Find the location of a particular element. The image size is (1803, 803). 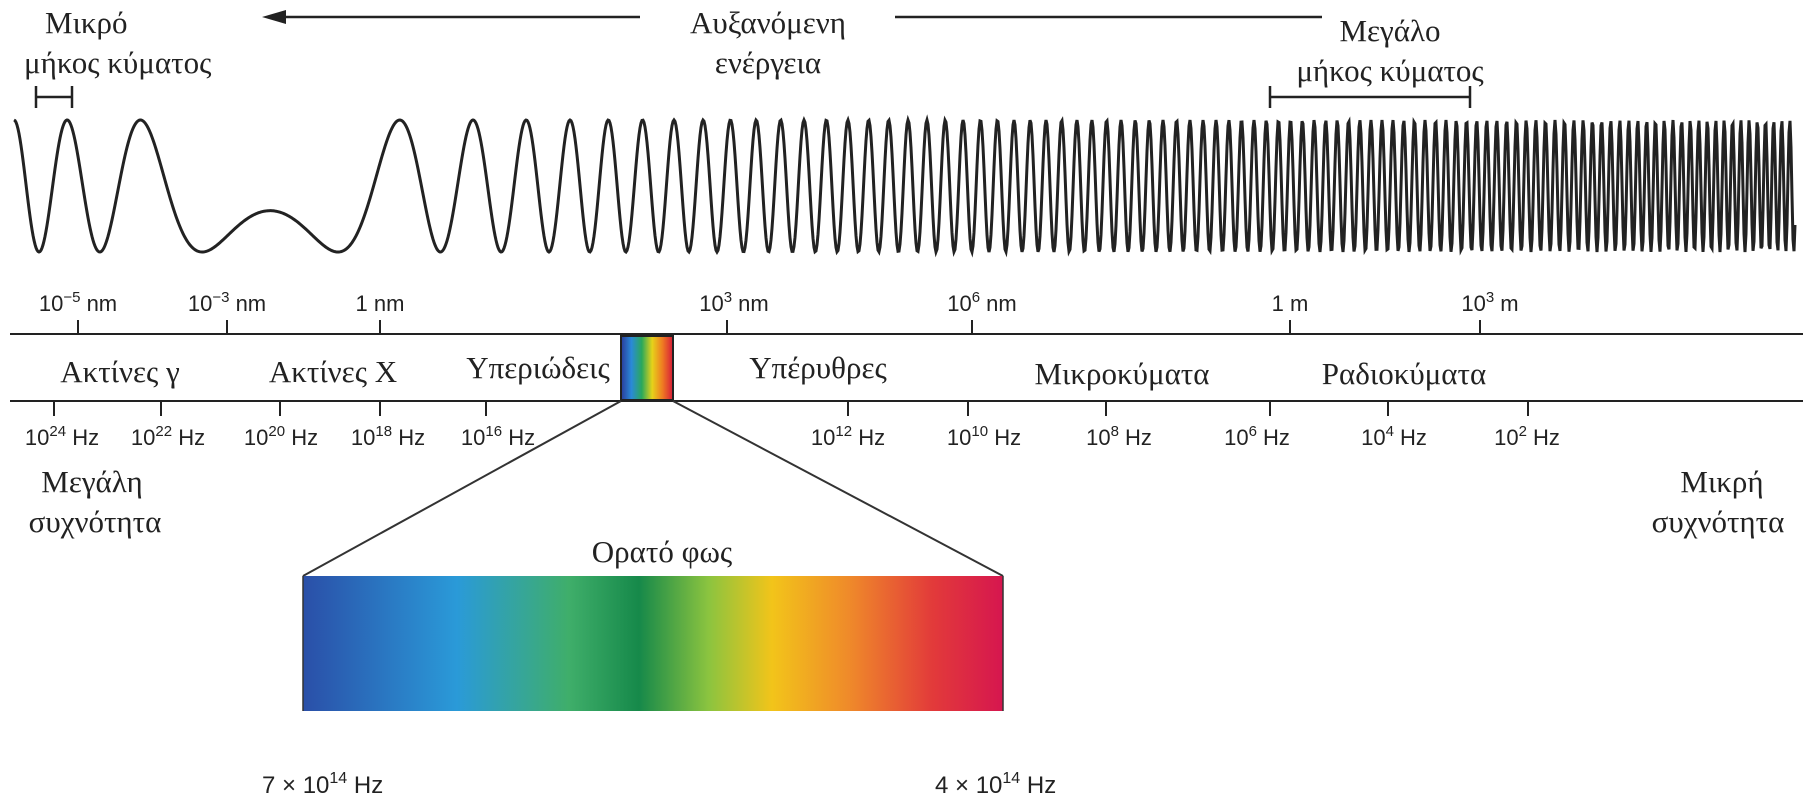

visible-right-frequency: 4 × 1014 Hz is located at coordinates (995, 784).